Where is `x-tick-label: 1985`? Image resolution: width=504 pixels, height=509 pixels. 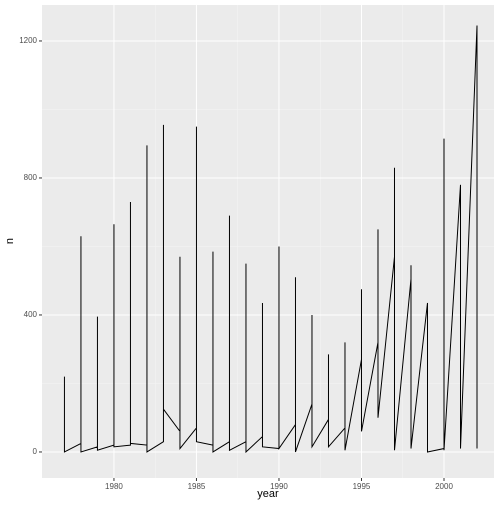 x-tick-label: 1985 is located at coordinates (197, 486).